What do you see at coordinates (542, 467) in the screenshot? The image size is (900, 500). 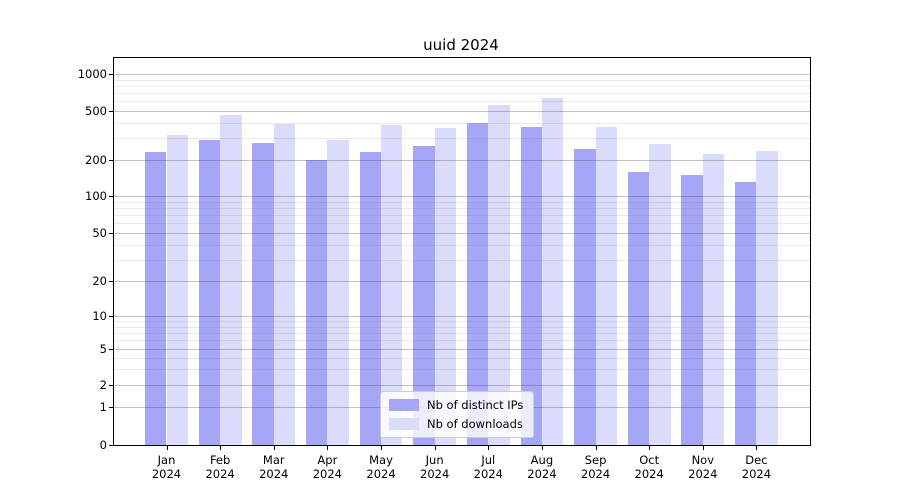 I see `x-tick-label-7: Aug 2024` at bounding box center [542, 467].